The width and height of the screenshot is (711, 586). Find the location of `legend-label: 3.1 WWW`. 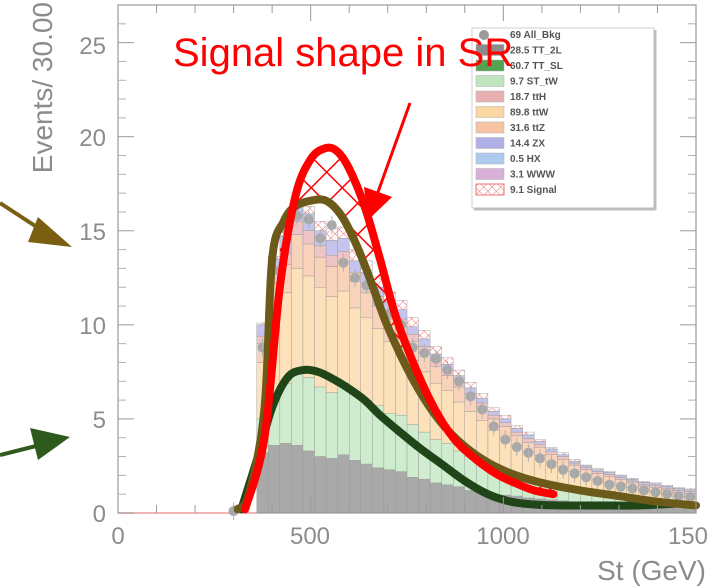

legend-label: 3.1 WWW is located at coordinates (533, 175).